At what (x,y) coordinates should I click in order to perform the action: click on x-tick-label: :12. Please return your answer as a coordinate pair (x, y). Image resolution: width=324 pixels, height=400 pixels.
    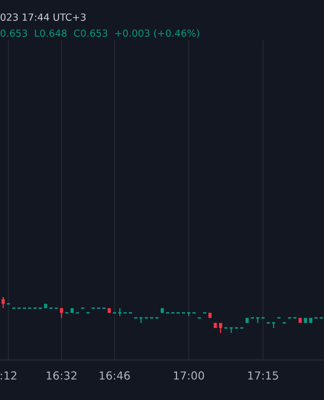
    Looking at the image, I should click on (8, 375).